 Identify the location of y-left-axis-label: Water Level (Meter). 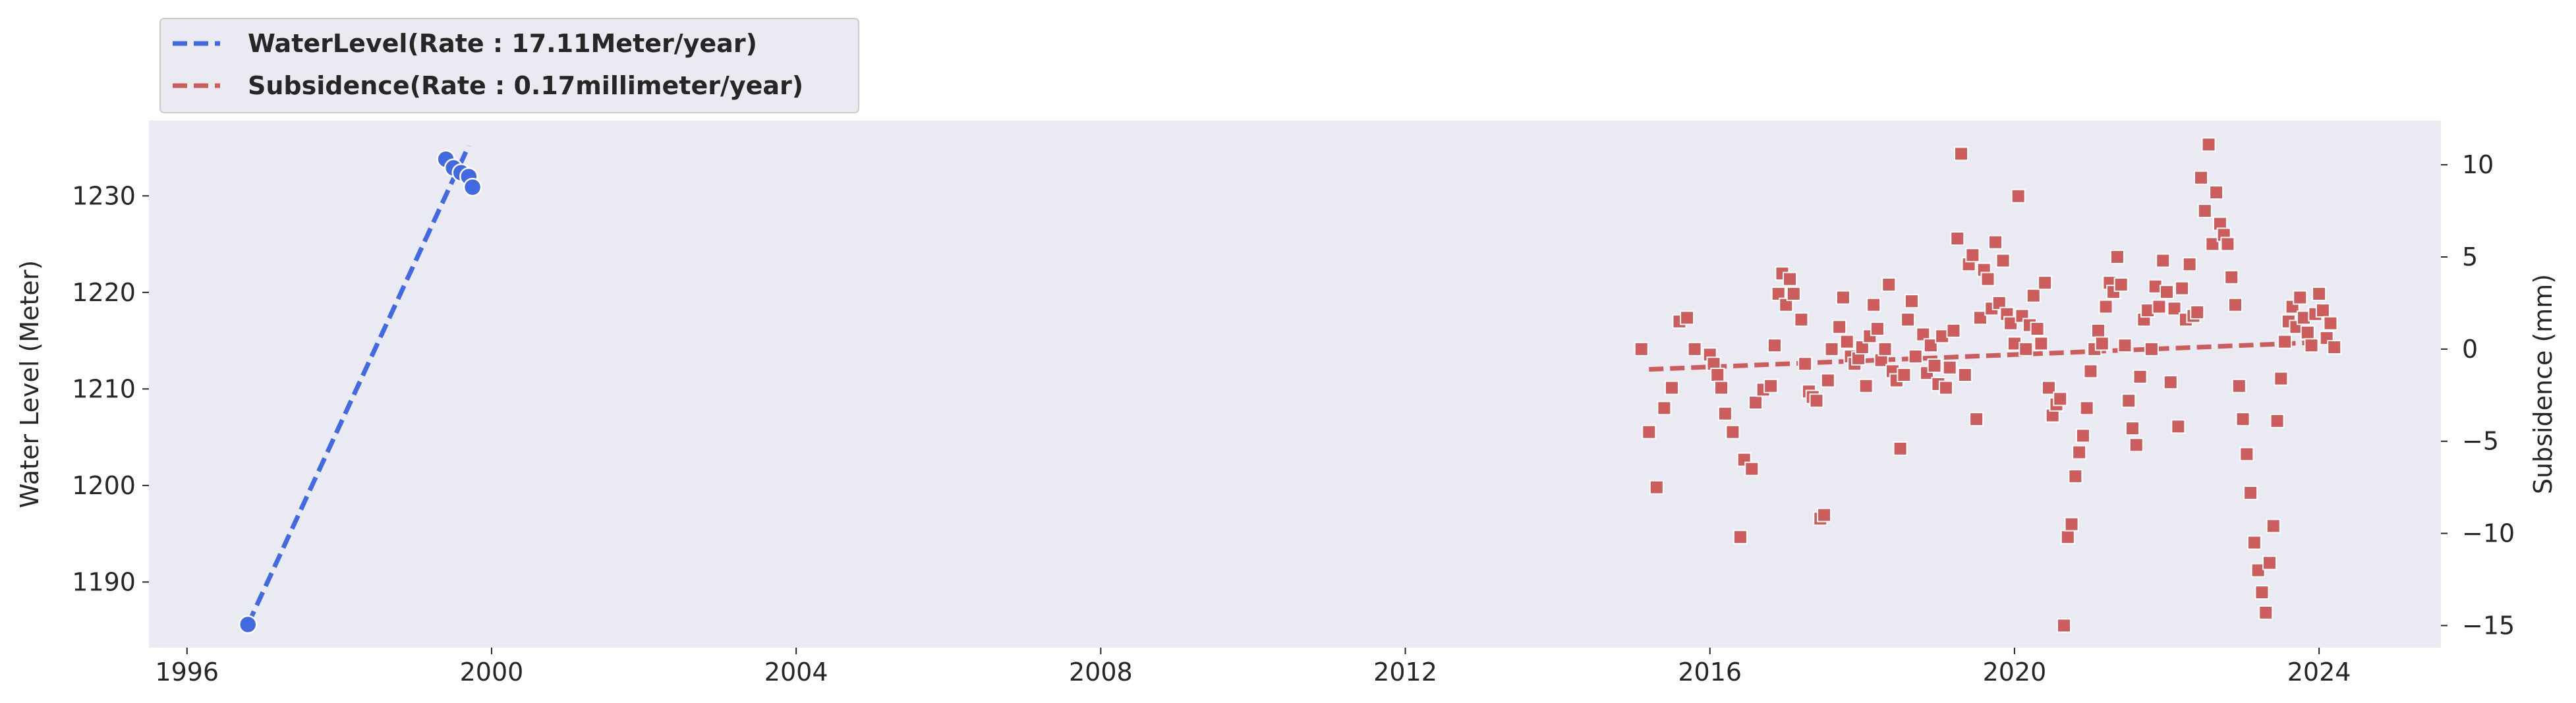
(29, 384).